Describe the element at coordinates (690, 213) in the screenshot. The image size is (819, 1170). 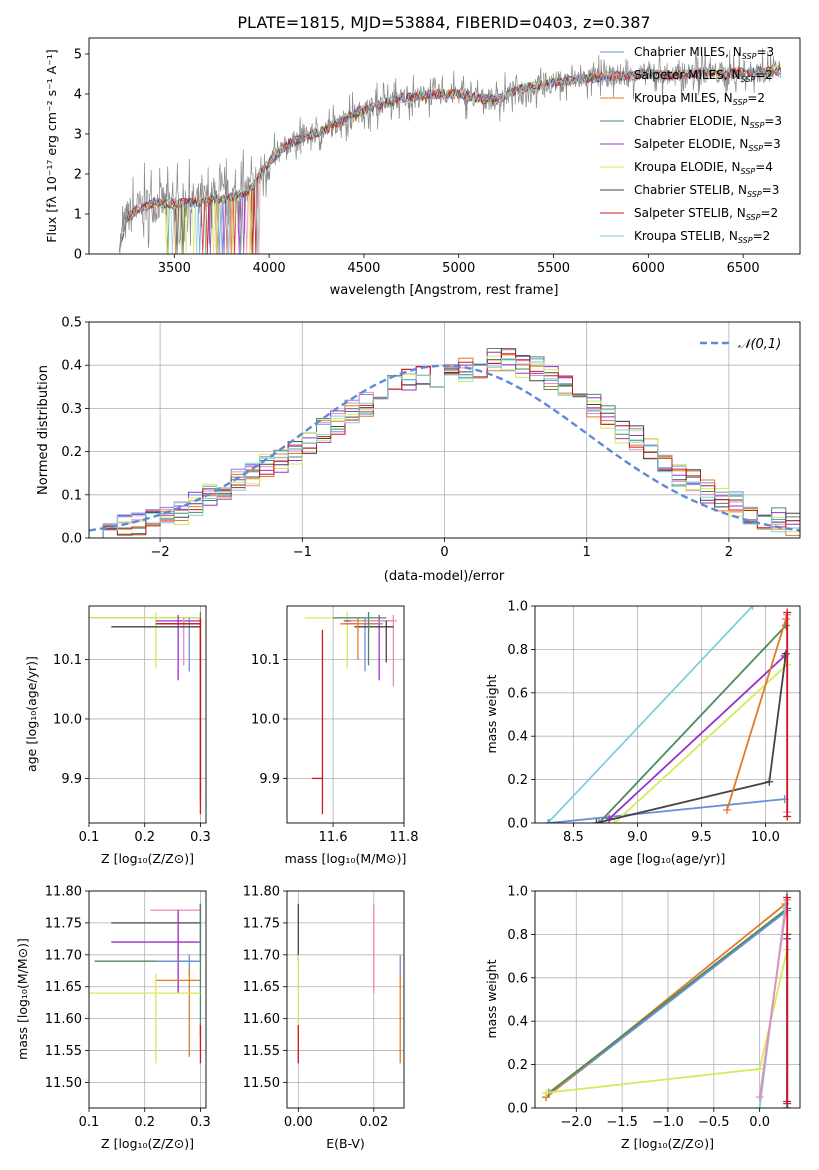
I see `legend-model-name: Salpeter STELIB, N` at that location.